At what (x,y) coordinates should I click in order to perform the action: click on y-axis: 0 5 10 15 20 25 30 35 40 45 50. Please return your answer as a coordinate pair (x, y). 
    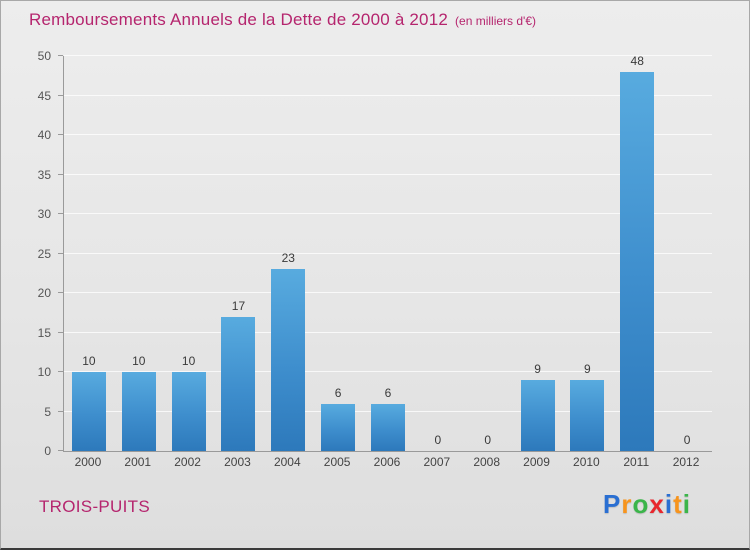
    Looking at the image, I should click on (32, 253).